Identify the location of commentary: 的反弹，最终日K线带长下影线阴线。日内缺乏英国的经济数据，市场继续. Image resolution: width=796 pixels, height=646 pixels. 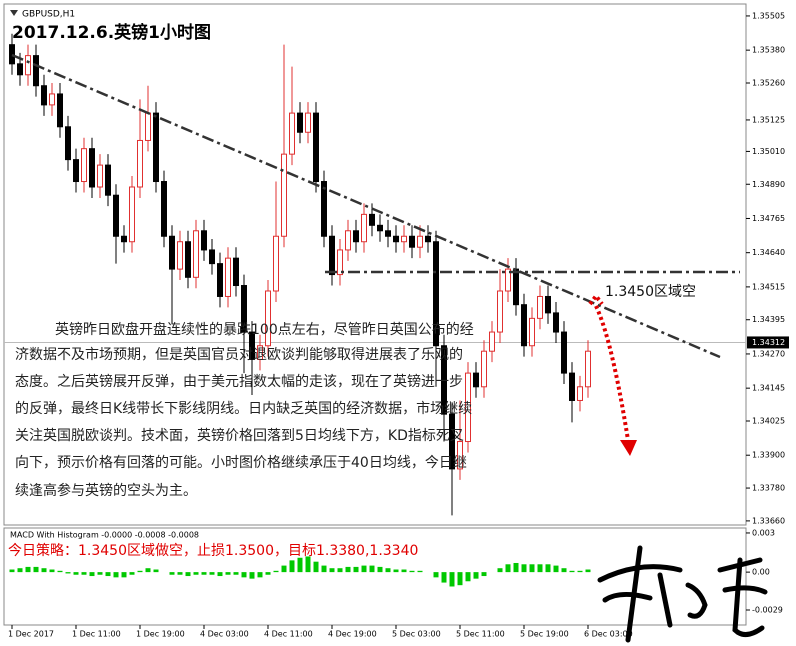
(243, 408).